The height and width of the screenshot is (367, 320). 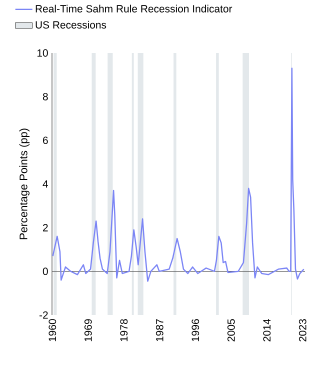 I want to click on y-tick-label: 6, so click(x=45, y=140).